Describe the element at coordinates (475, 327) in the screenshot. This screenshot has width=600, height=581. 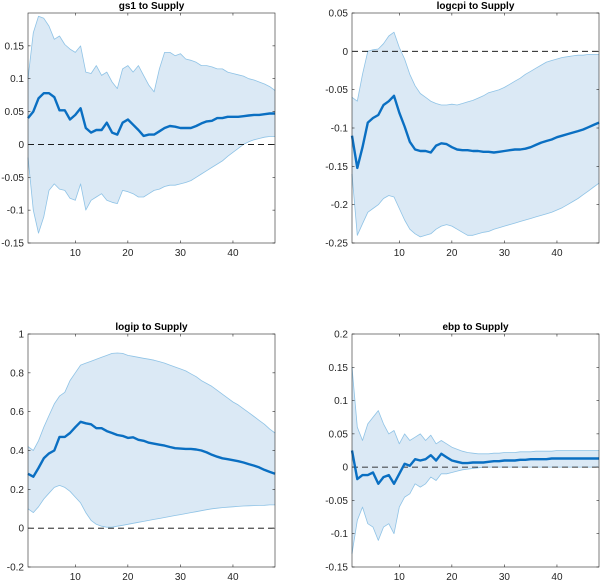
I see `panel-title: ebp to Supply` at that location.